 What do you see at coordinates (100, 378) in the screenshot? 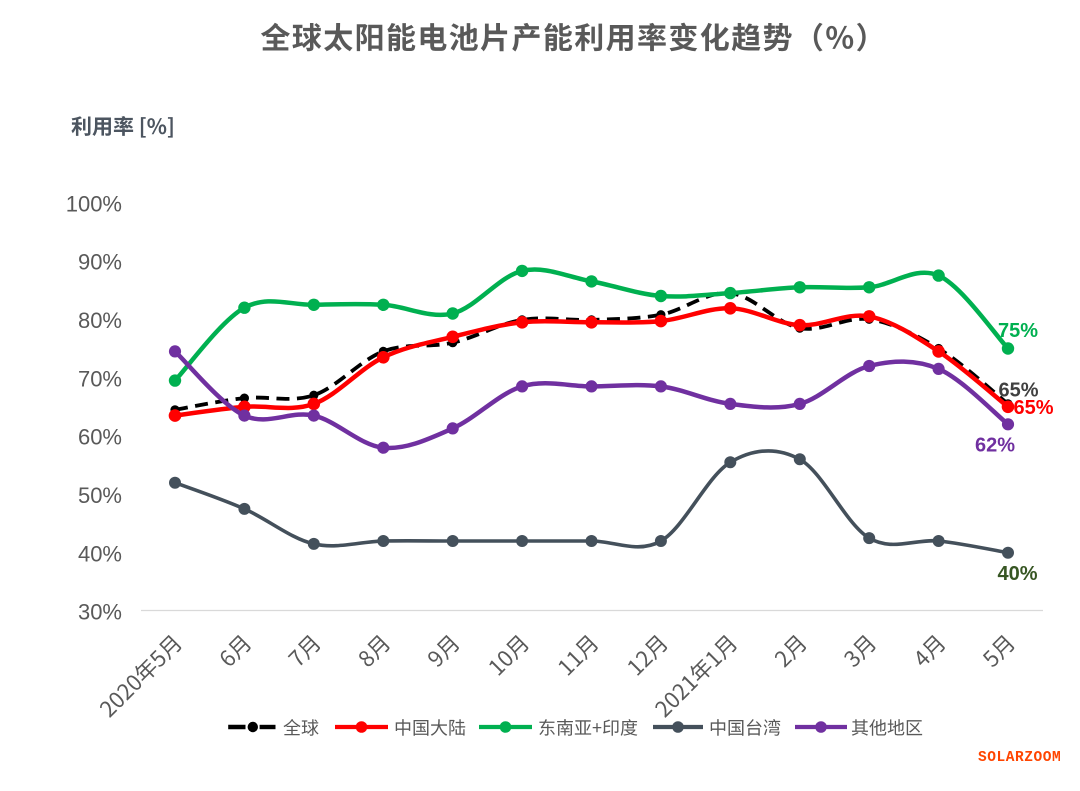
I see `svg-text: 70%` at bounding box center [100, 378].